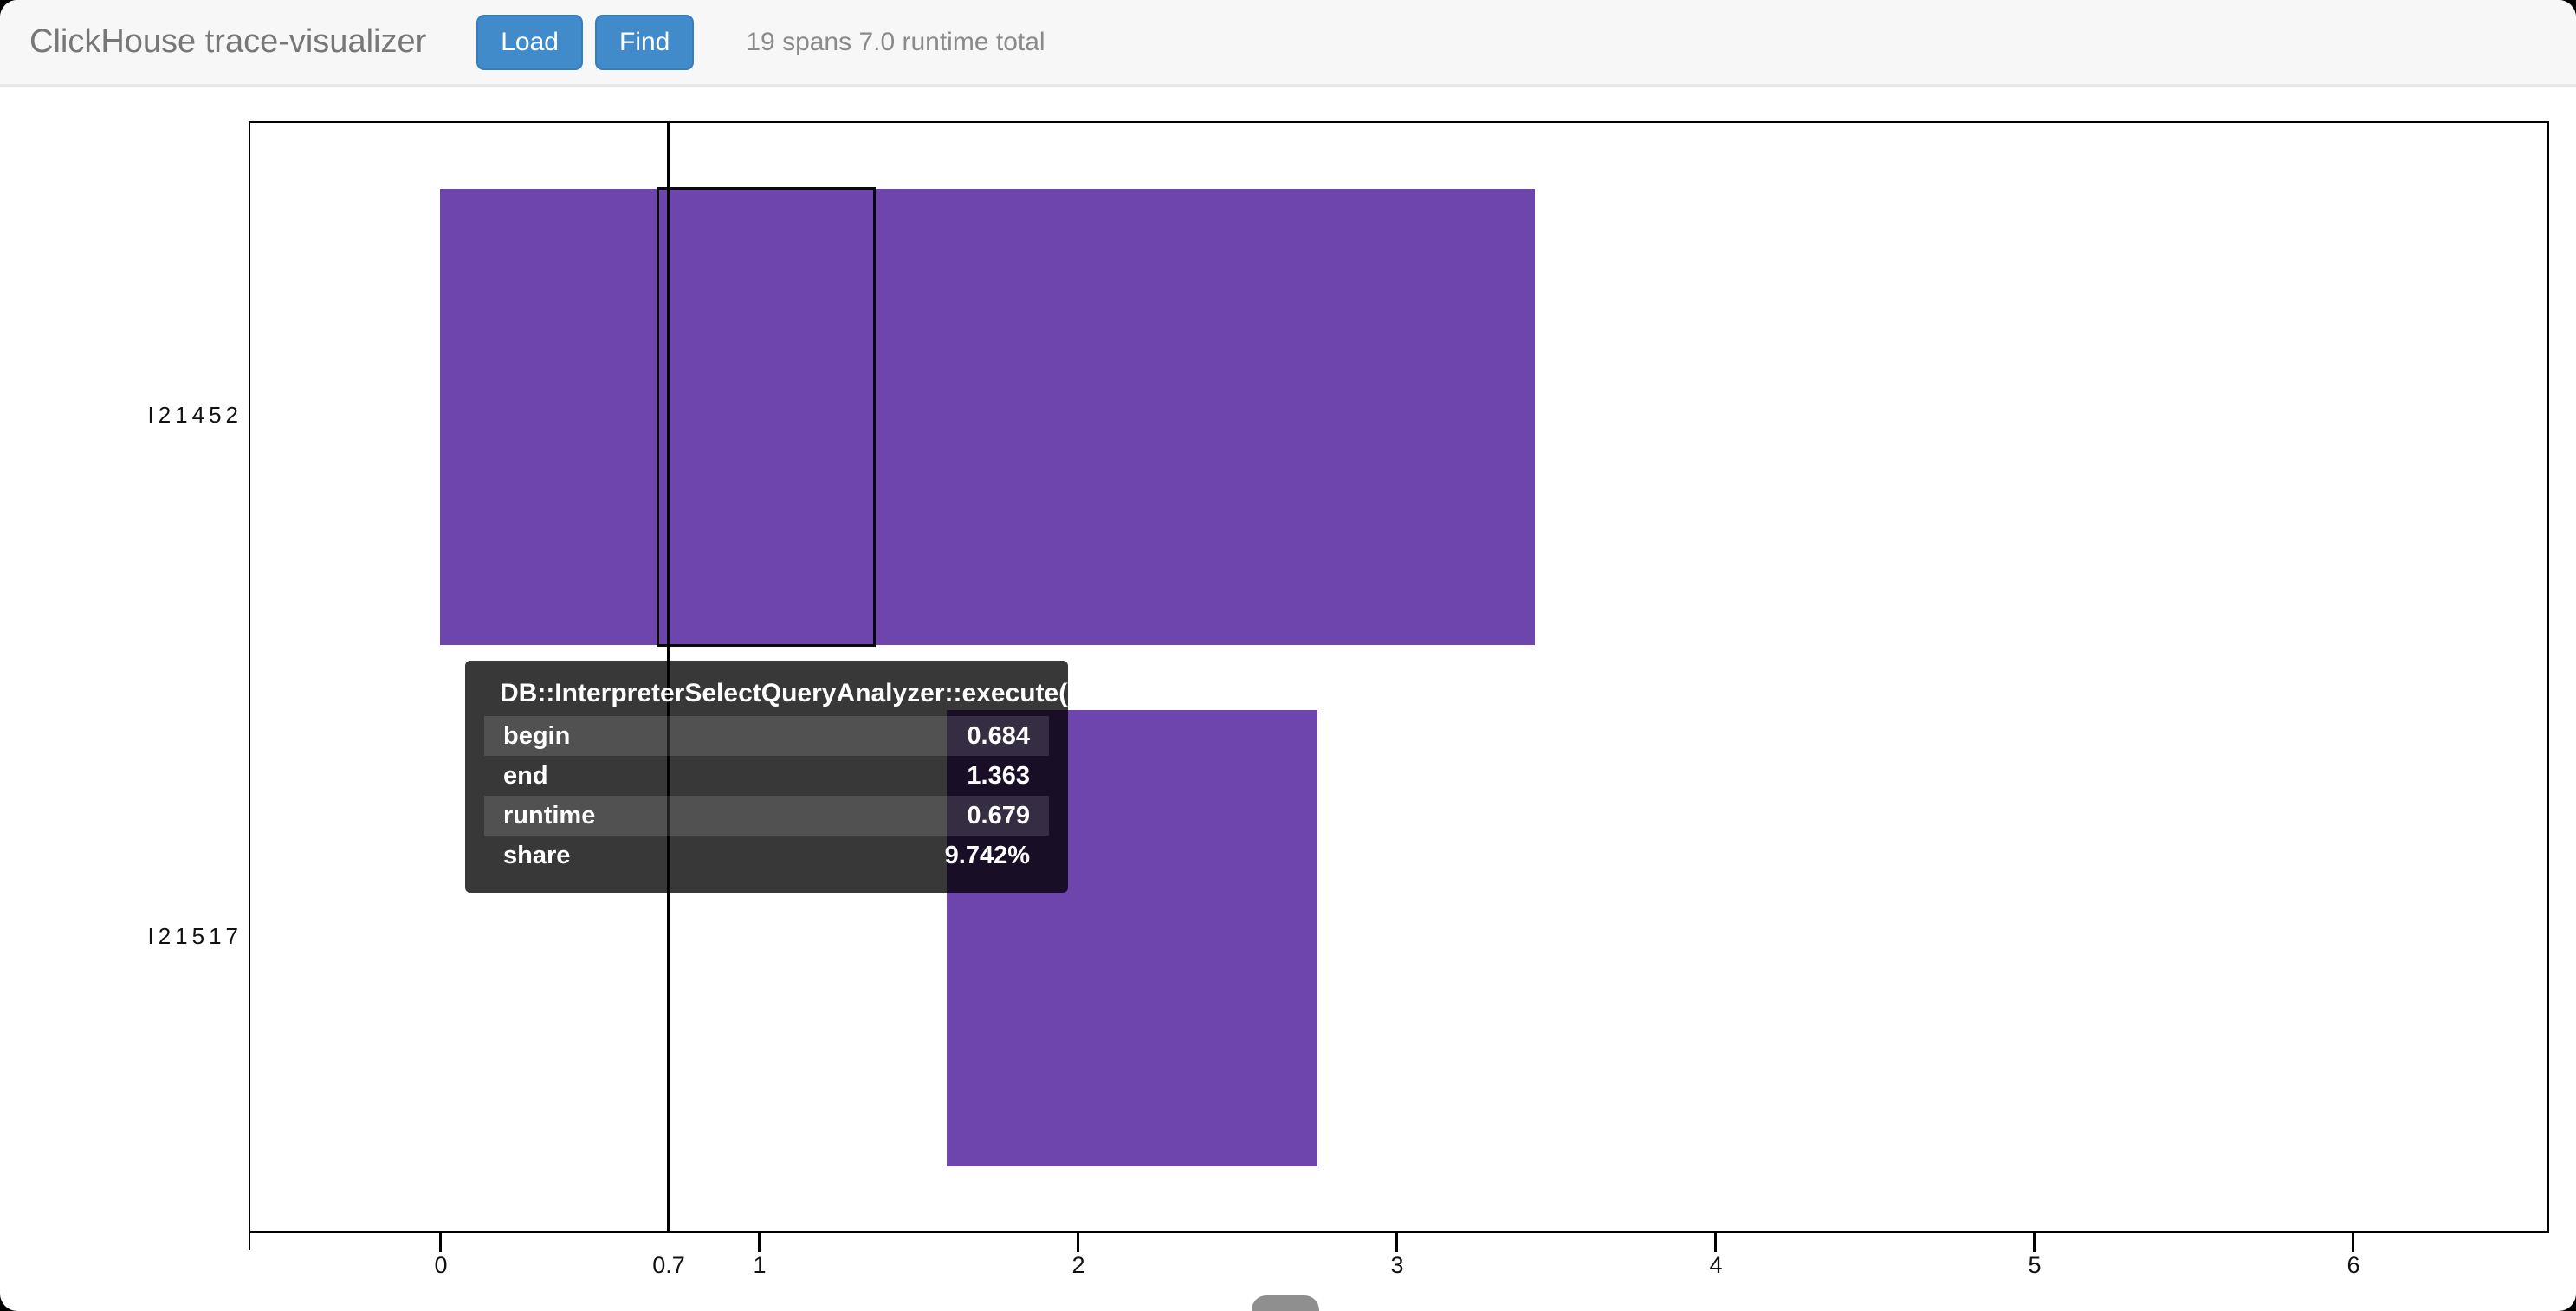  Describe the element at coordinates (766, 816) in the screenshot. I see `tooltip-row-runtime: runtime 0.679` at that location.